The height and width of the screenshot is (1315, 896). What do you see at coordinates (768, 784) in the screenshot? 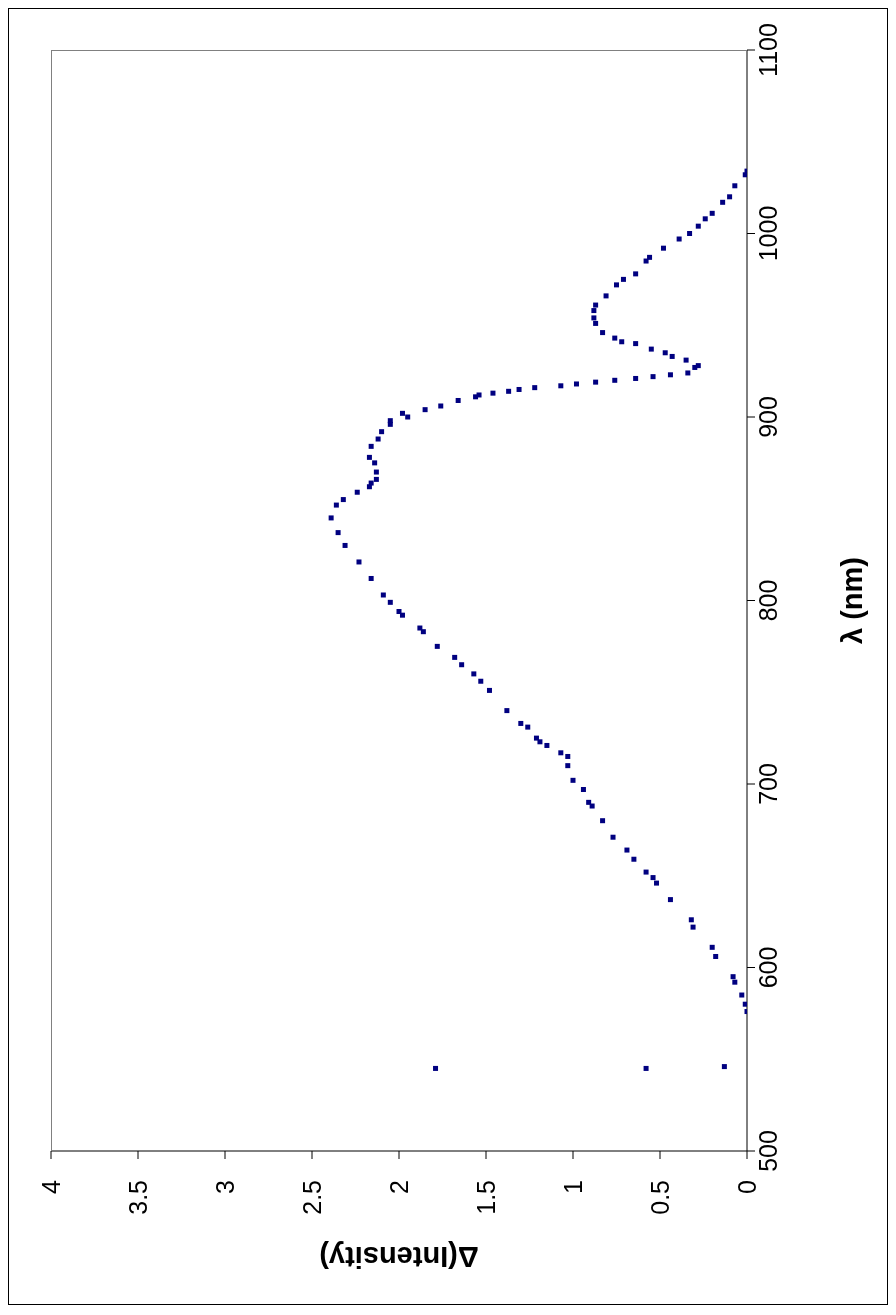
I see `y-tick-label: 700` at bounding box center [768, 784].